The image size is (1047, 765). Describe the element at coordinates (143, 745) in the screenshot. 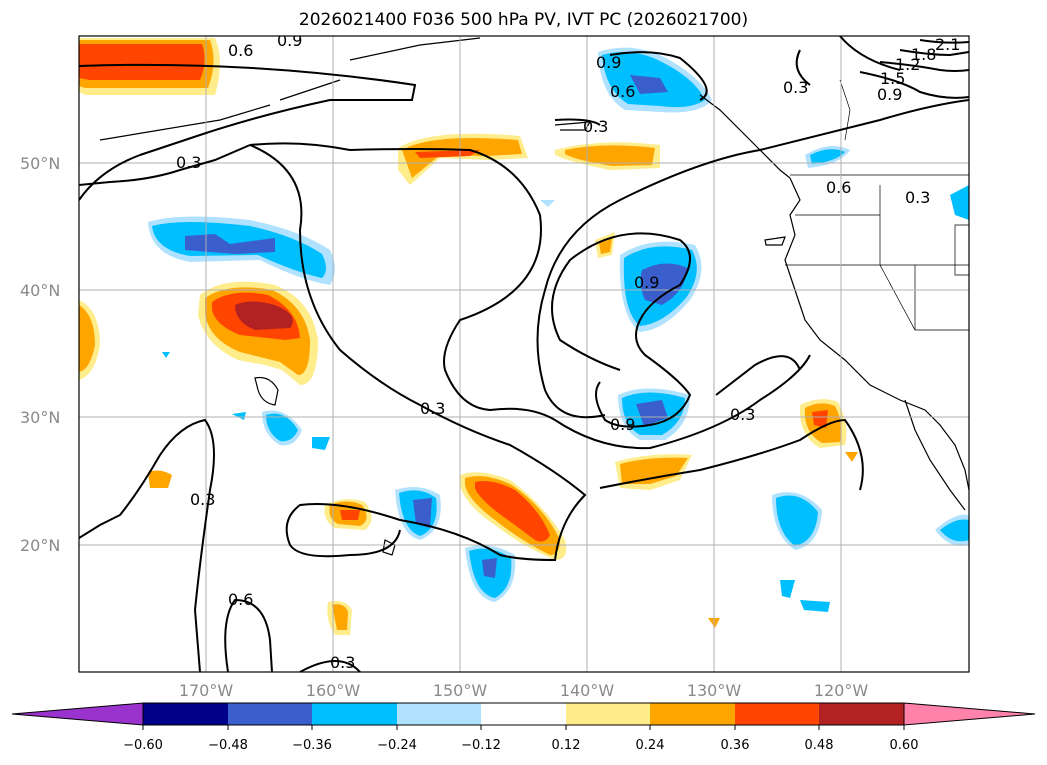

I see `colorbar-tick-label: −0.60` at that location.